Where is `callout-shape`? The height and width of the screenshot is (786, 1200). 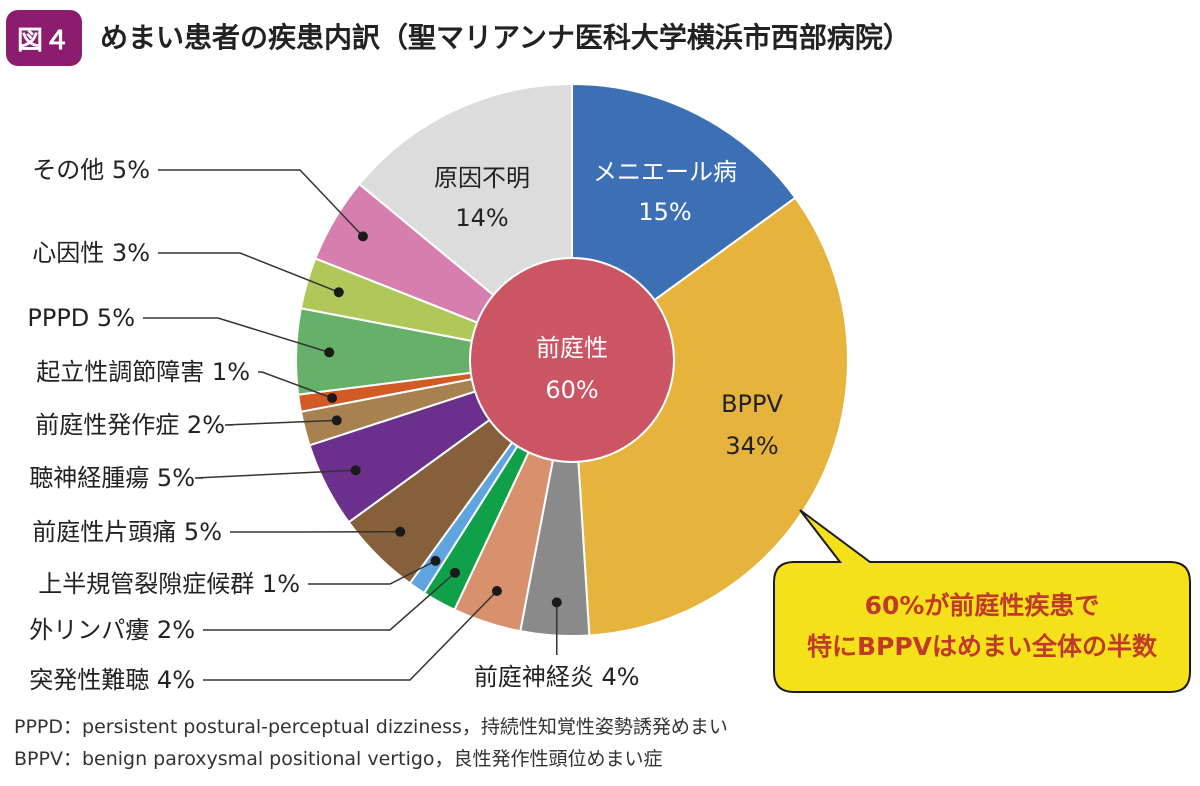 callout-shape is located at coordinates (982, 601).